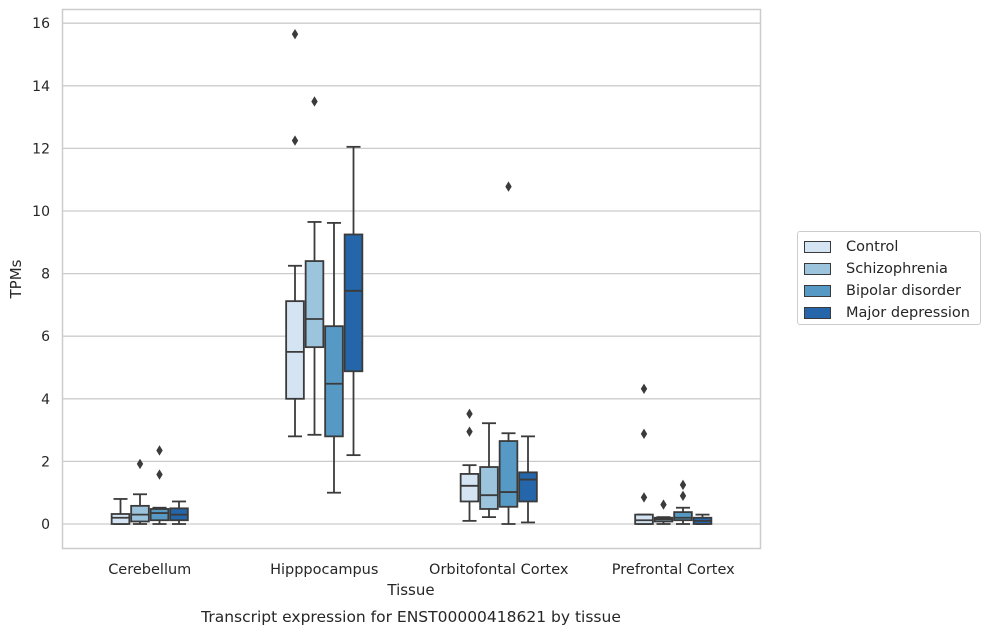  I want to click on box-major-depression-cerebellum, so click(179, 512).